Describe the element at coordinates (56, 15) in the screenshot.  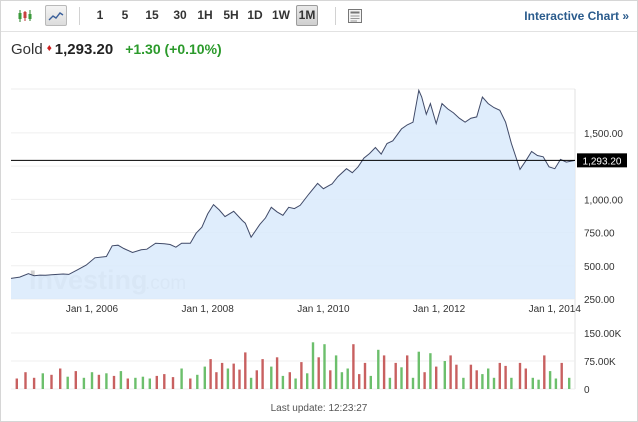
I see `line-chart-icon` at that location.